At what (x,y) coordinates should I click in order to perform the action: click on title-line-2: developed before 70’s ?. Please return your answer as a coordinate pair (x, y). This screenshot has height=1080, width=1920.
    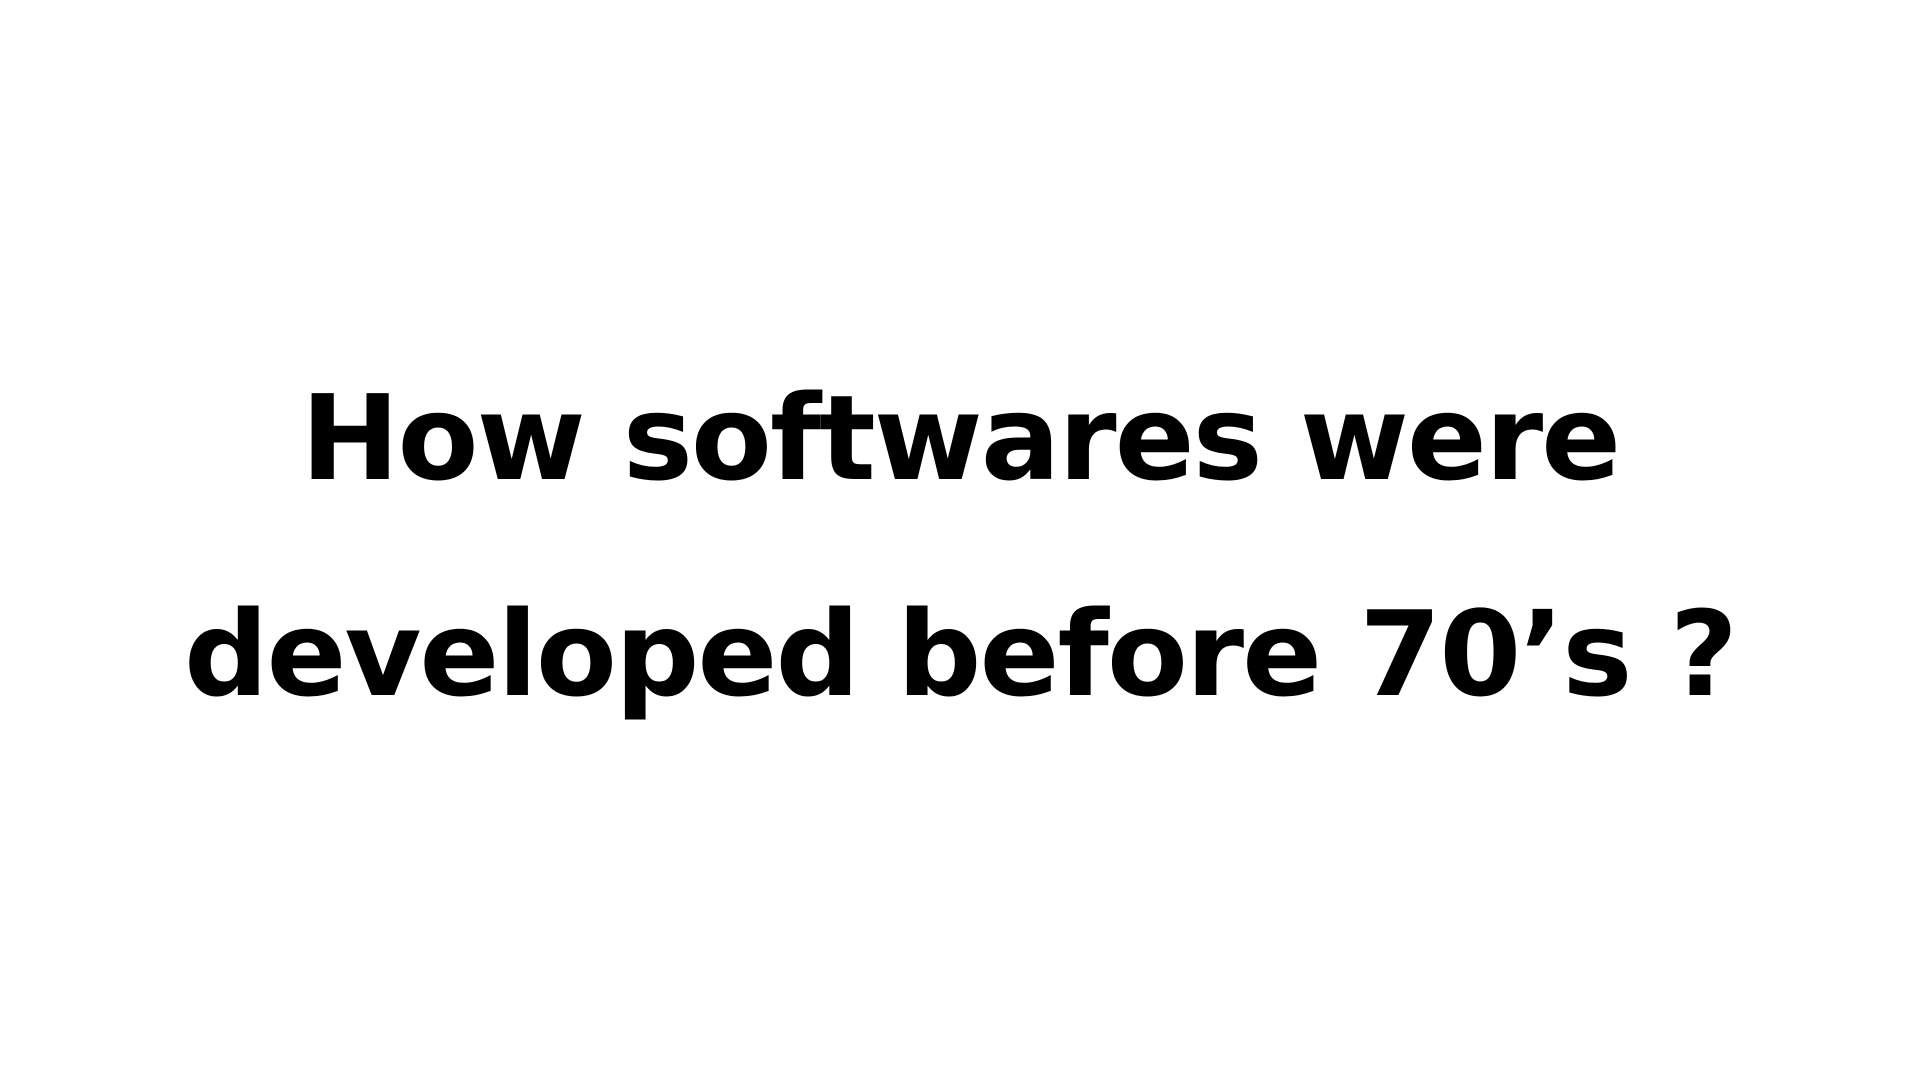
    Looking at the image, I should click on (960, 654).